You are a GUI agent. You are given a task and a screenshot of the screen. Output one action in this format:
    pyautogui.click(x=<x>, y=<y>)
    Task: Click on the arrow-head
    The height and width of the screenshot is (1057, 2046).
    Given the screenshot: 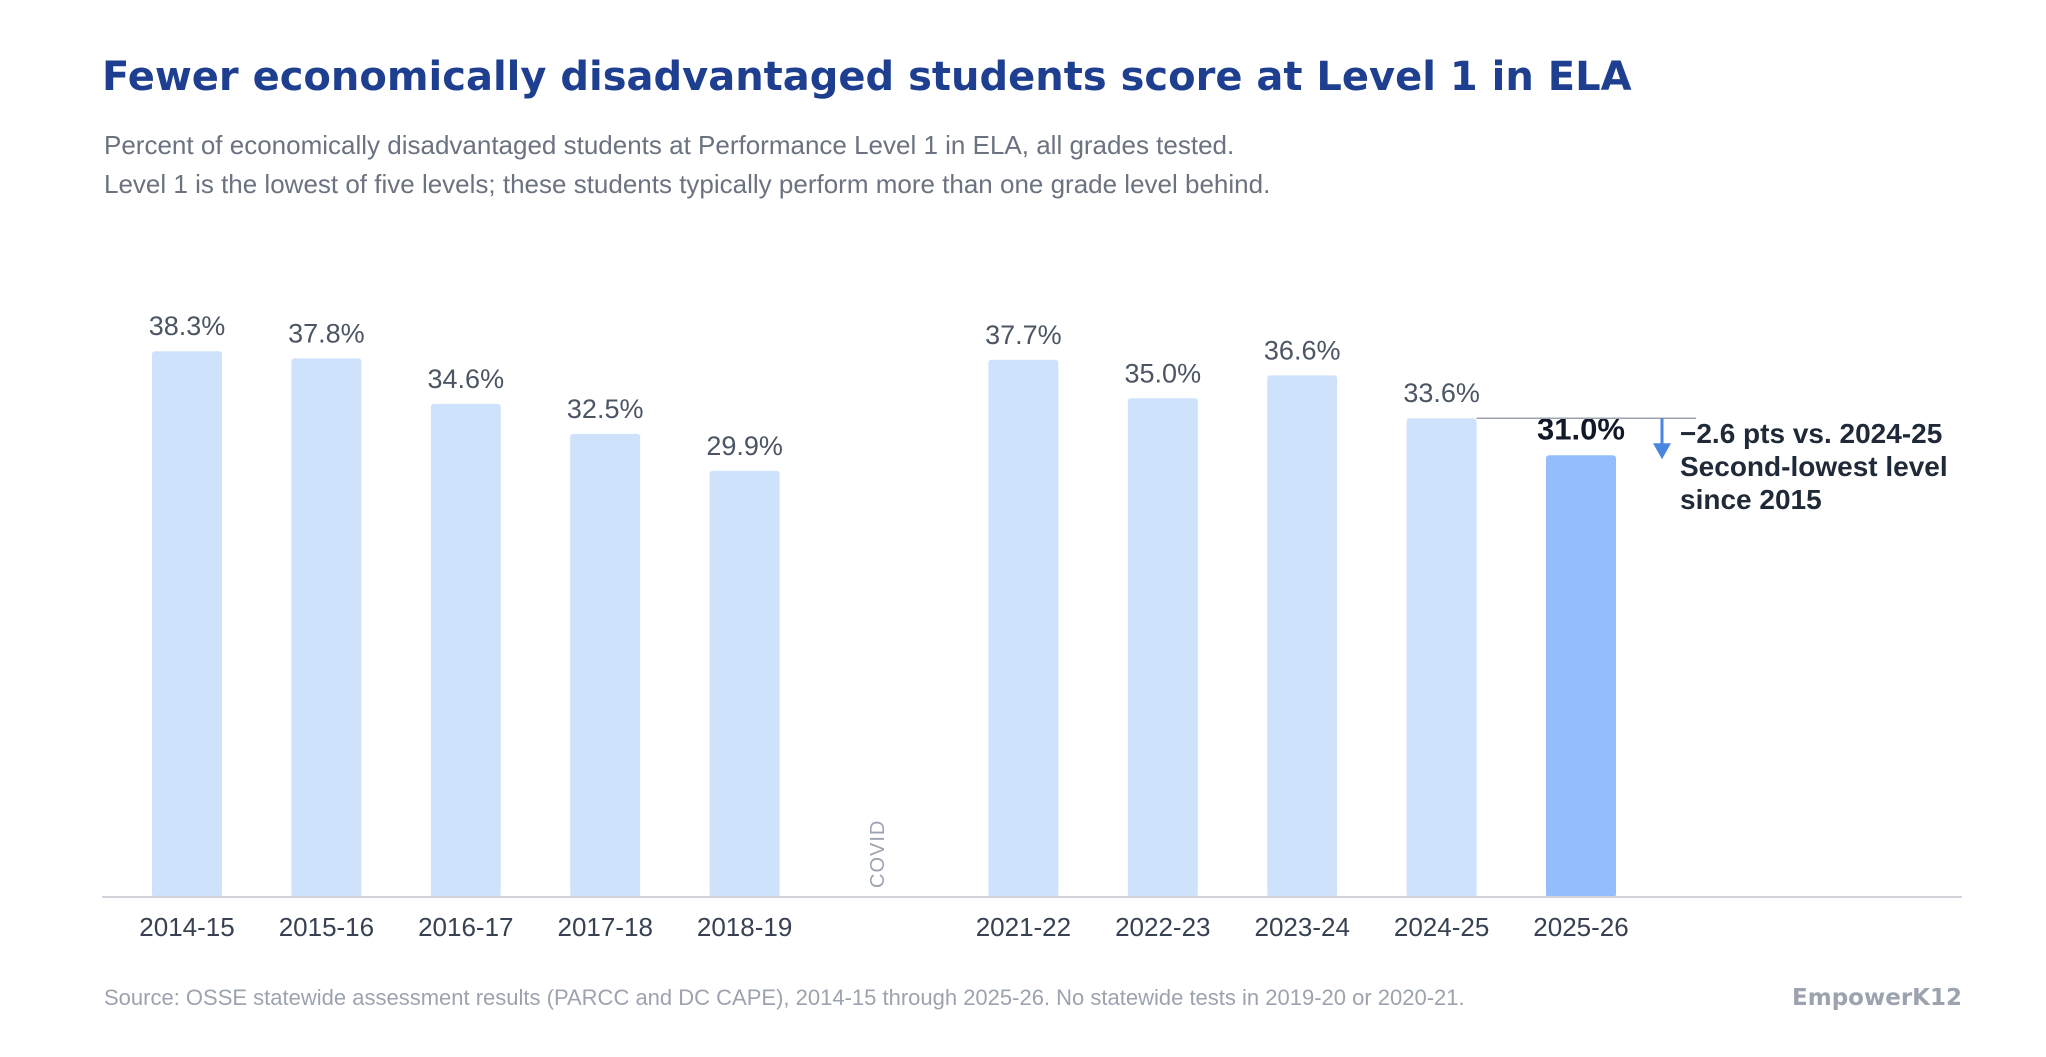 What is the action you would take?
    pyautogui.click(x=1662, y=451)
    